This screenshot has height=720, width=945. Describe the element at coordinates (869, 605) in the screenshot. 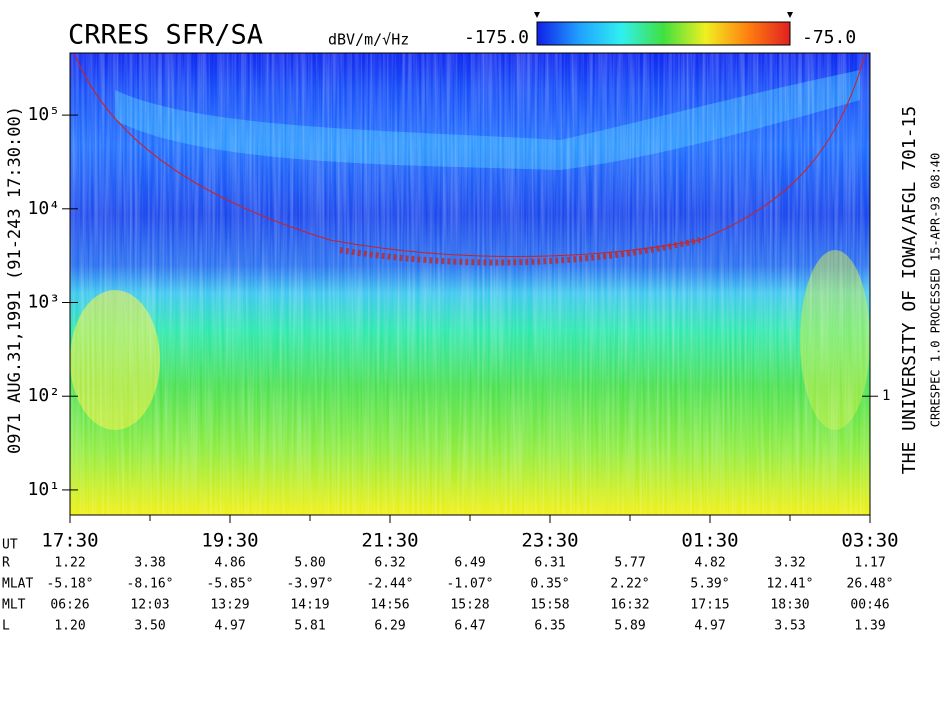

I see `ephemeris-value: 00:46` at that location.